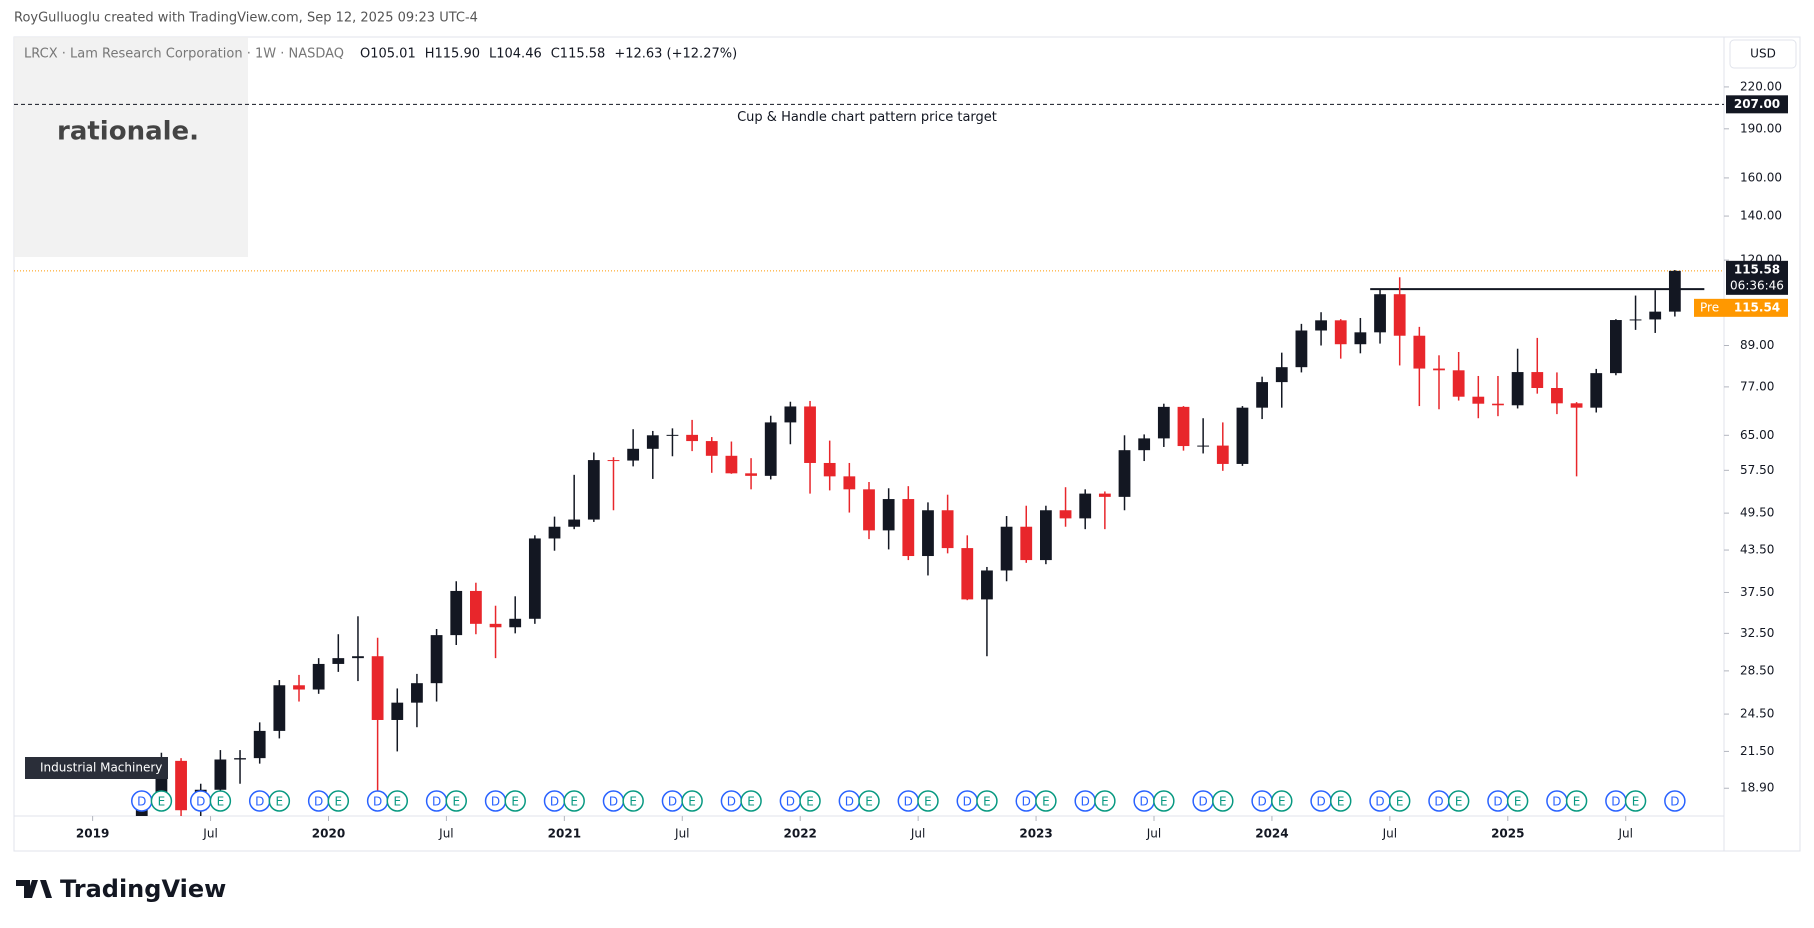  I want to click on y-tick-label: 49.50, so click(1757, 513).